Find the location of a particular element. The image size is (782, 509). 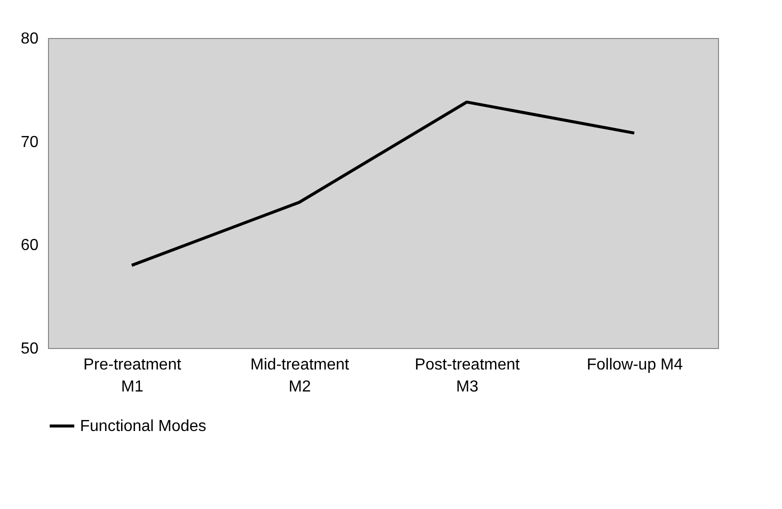

legend-label: Functional Modes is located at coordinates (143, 426).